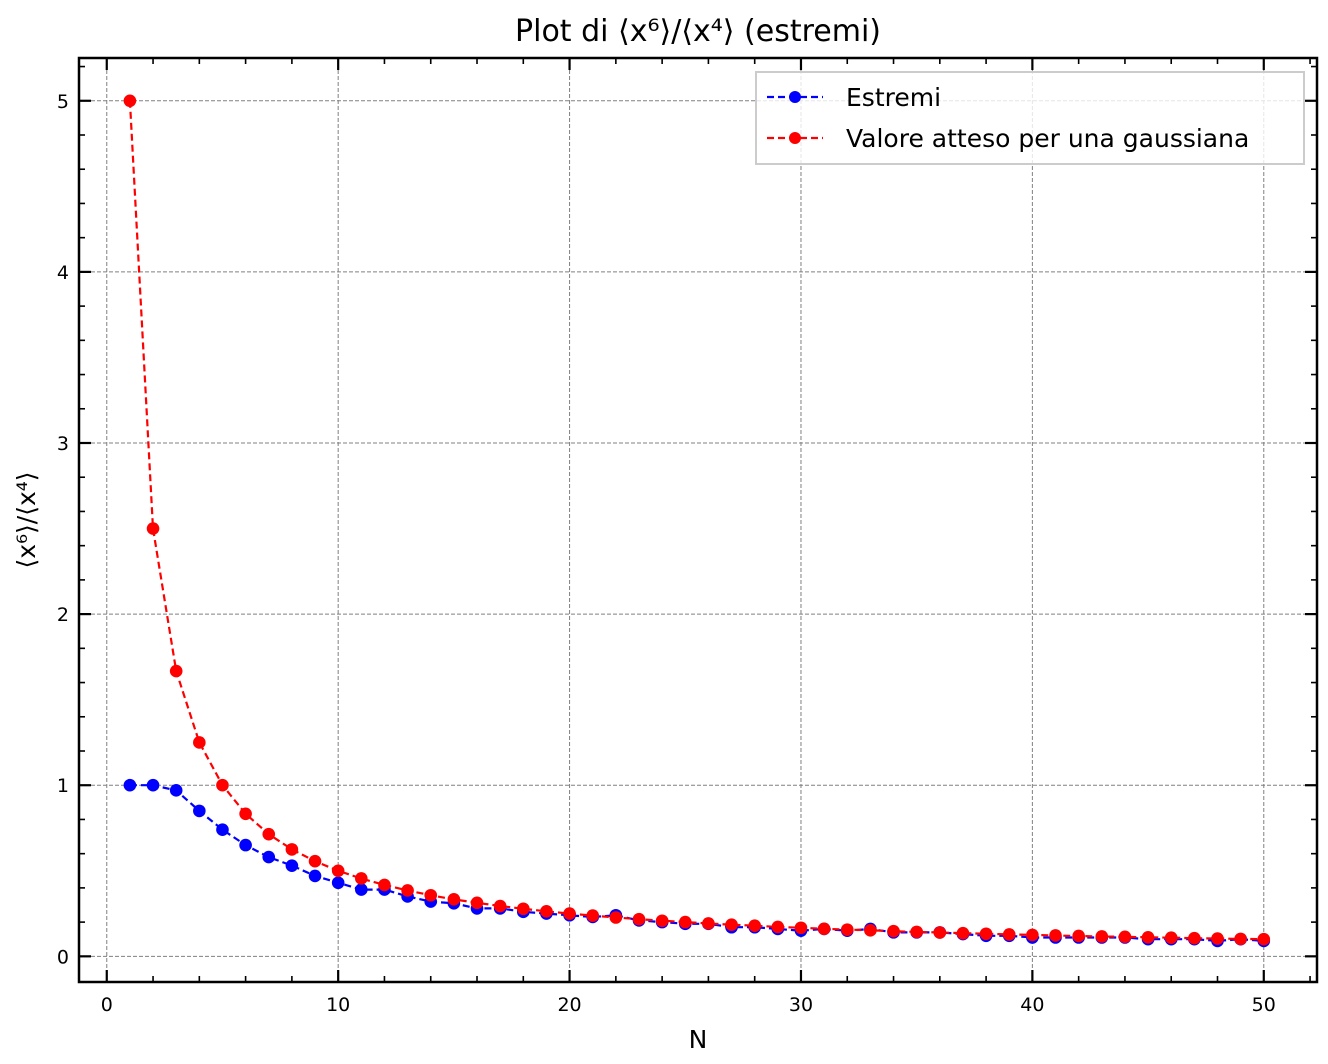 The width and height of the screenshot is (1328, 1064). I want to click on x-tick-label: 50, so click(1264, 1005).